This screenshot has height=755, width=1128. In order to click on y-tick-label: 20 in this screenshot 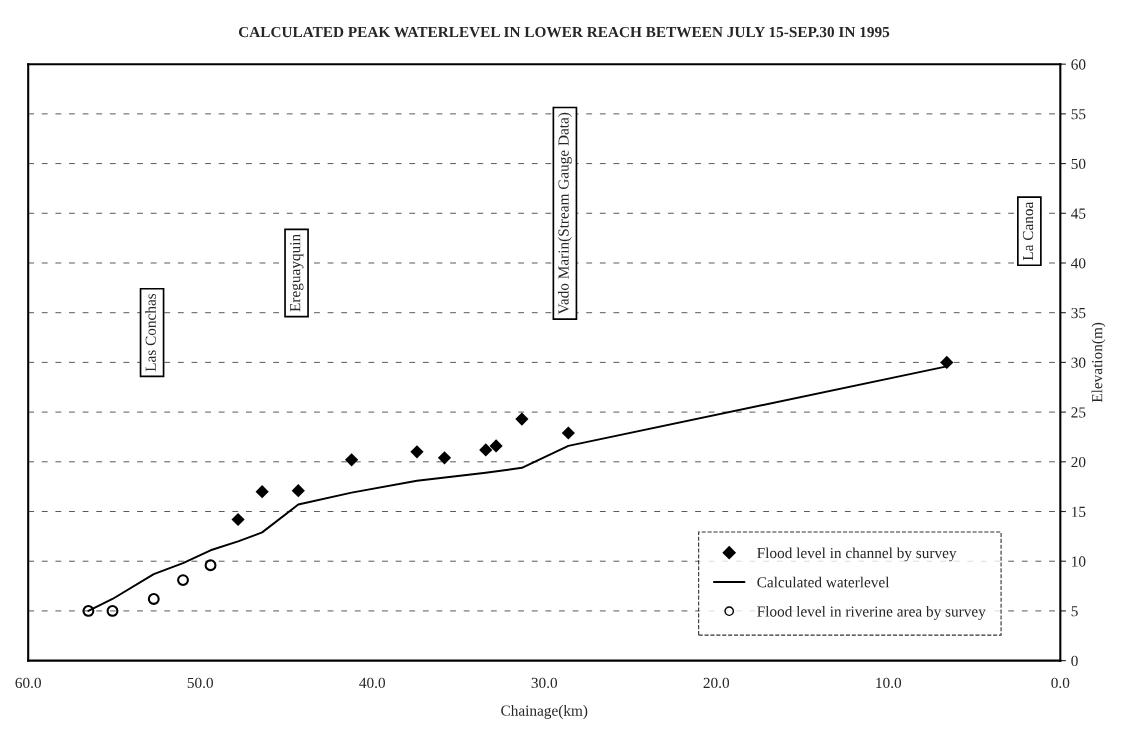, I will do `click(1078, 462)`.